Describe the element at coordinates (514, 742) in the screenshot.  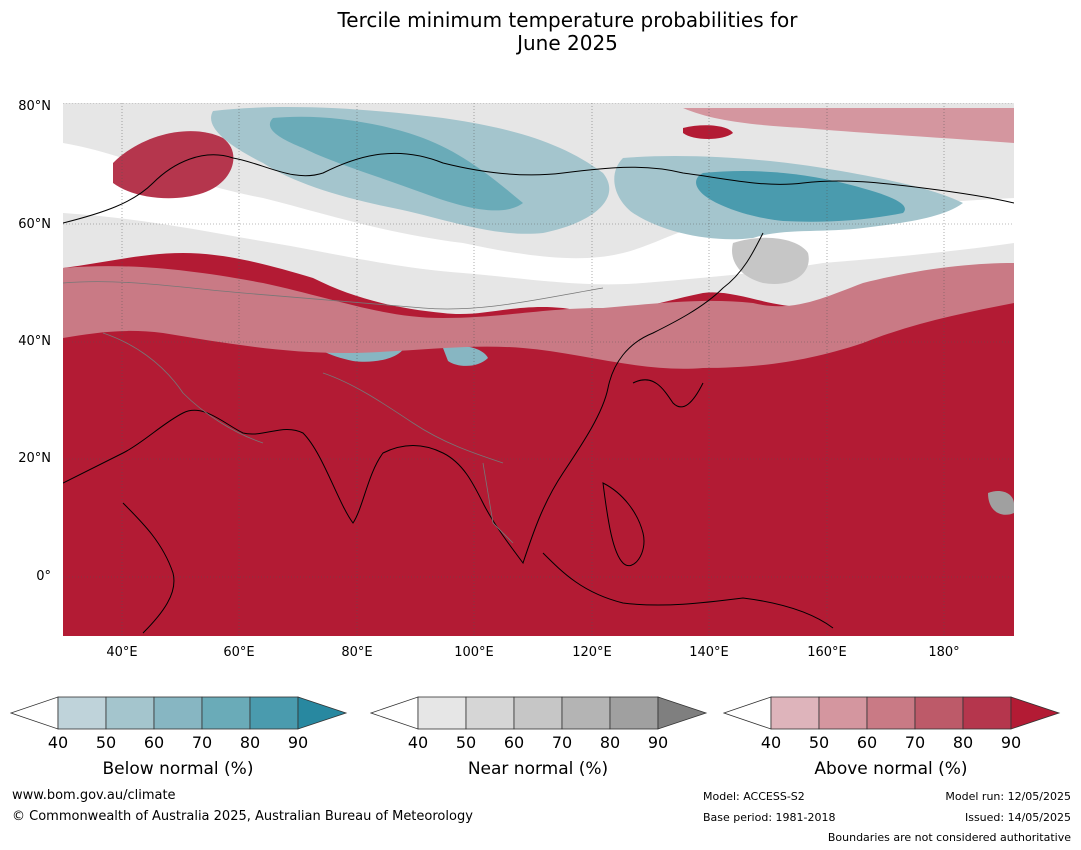
I see `near-tick-60: 60` at that location.